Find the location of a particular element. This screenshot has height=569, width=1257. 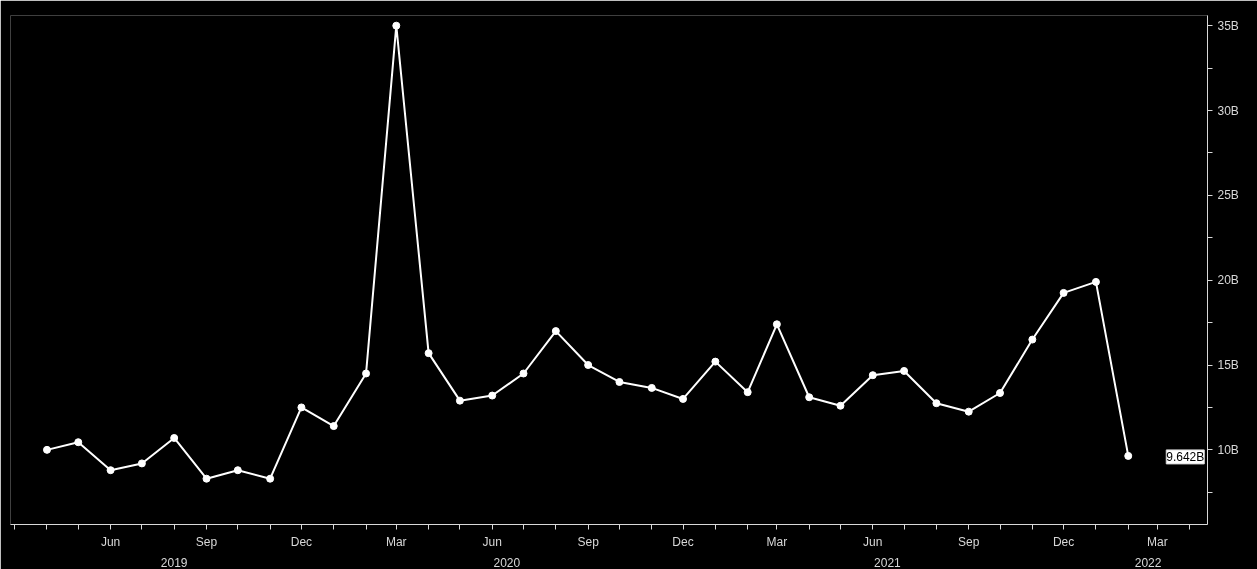

y-tick-label: 35B is located at coordinates (1228, 25).